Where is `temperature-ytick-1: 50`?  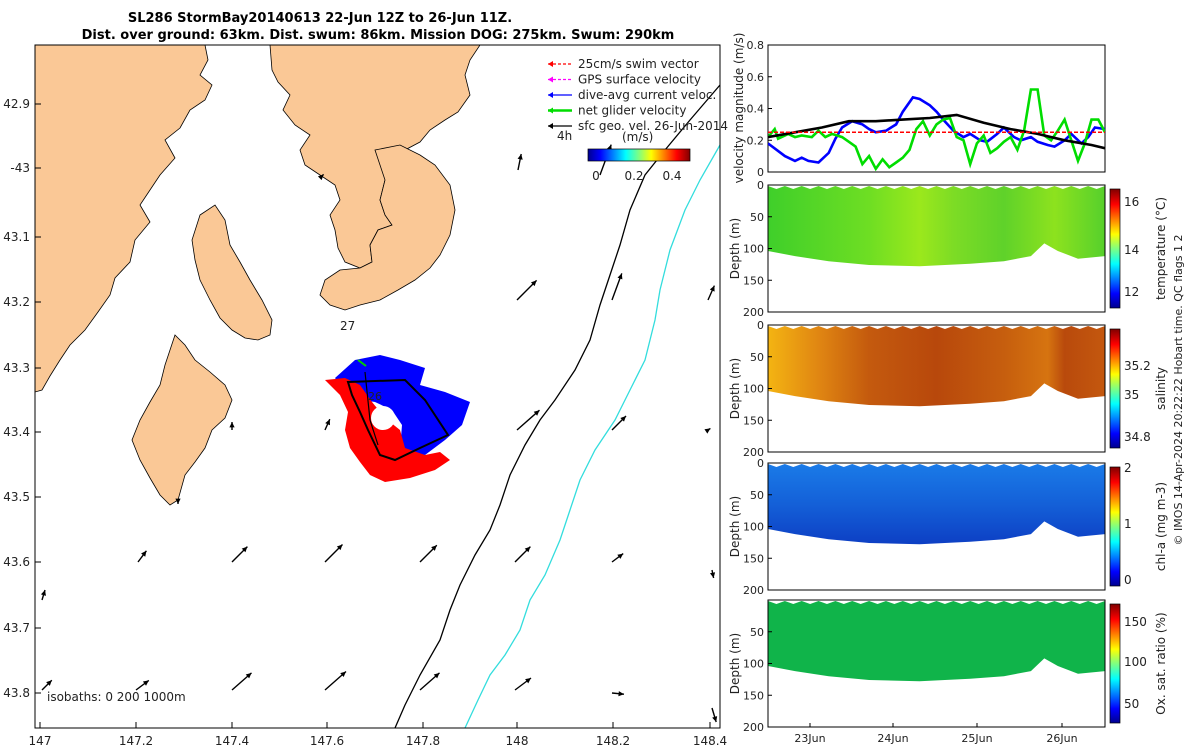
temperature-ytick-1: 50 is located at coordinates (757, 217).